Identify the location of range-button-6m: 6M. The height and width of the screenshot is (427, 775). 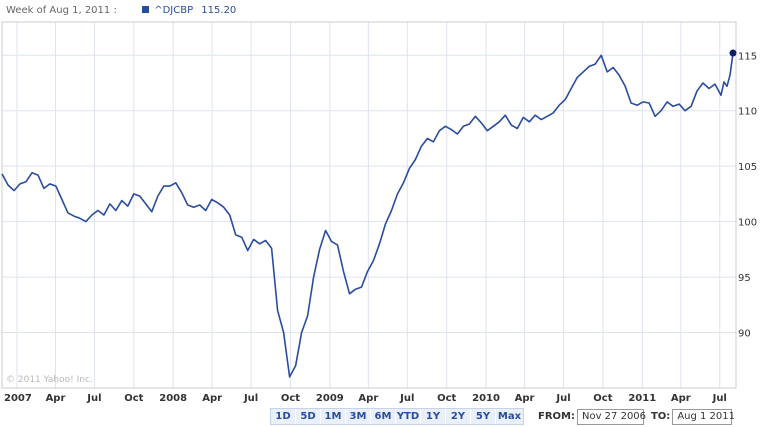
(383, 416).